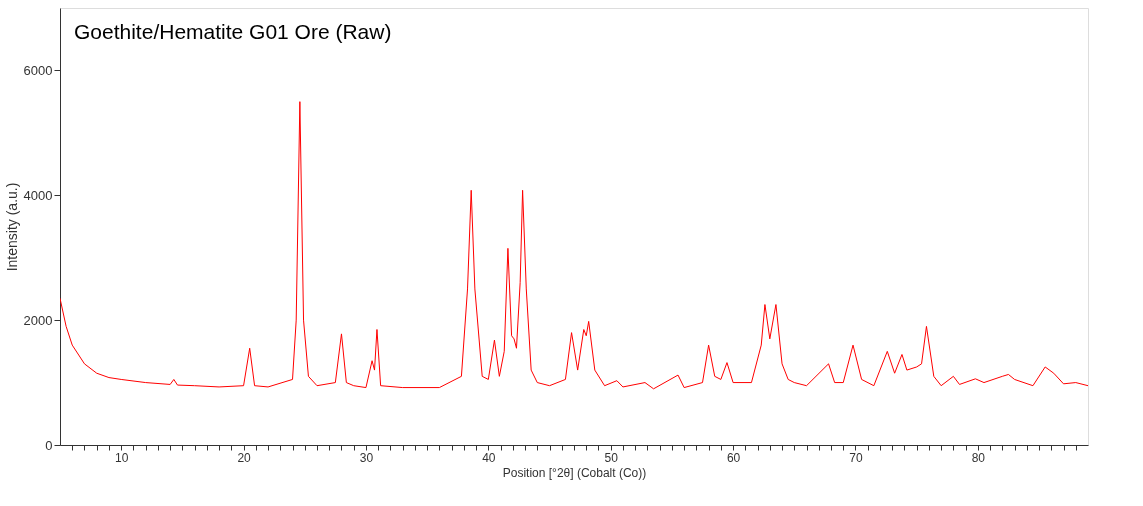 Image resolution: width=1143 pixels, height=506 pixels. I want to click on y-tick-label: 2000, so click(38, 320).